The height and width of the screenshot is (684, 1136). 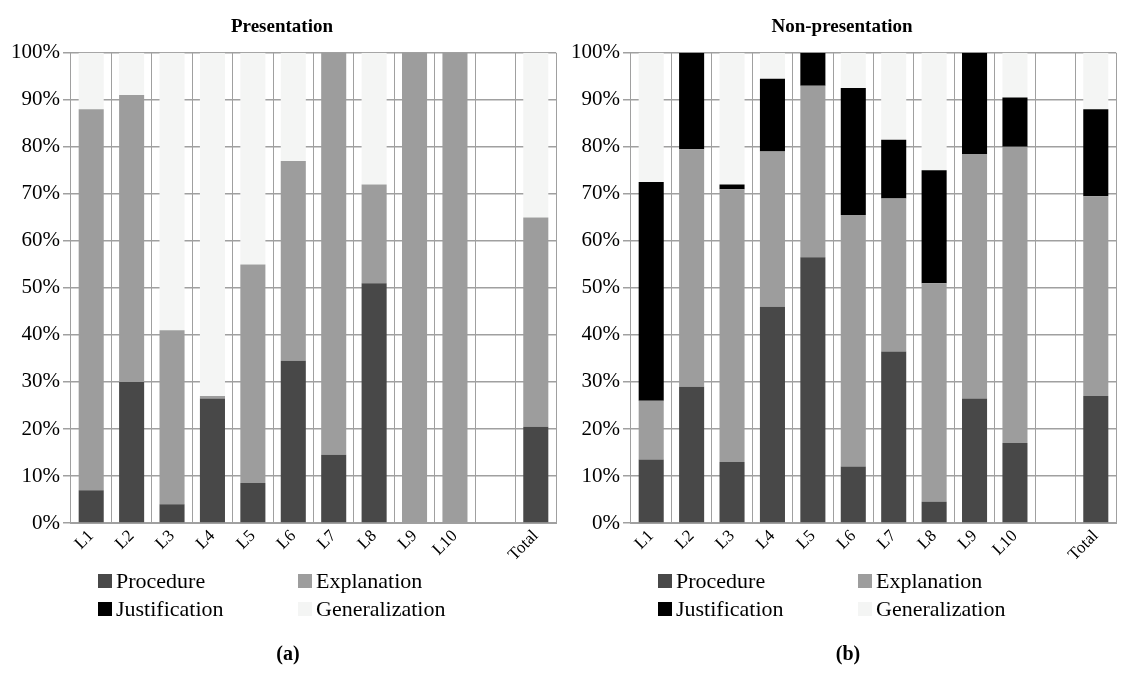 What do you see at coordinates (282, 26) in the screenshot?
I see `chart-title: Presentation` at bounding box center [282, 26].